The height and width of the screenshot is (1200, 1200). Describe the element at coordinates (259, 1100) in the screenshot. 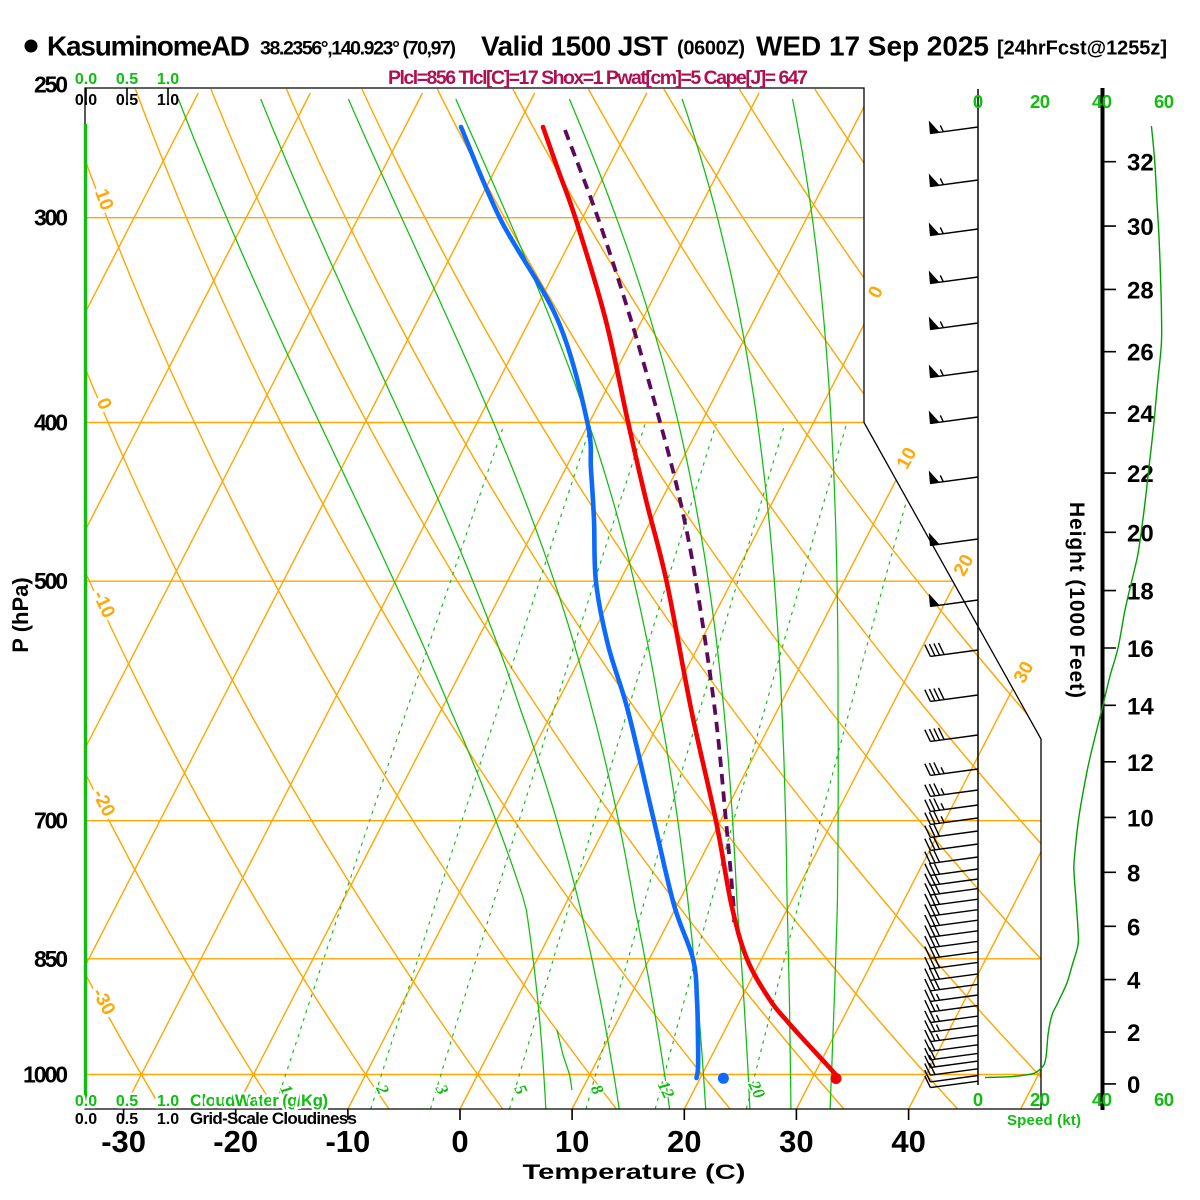

I see `svg-text: CloudWater (g/Kg)` at that location.